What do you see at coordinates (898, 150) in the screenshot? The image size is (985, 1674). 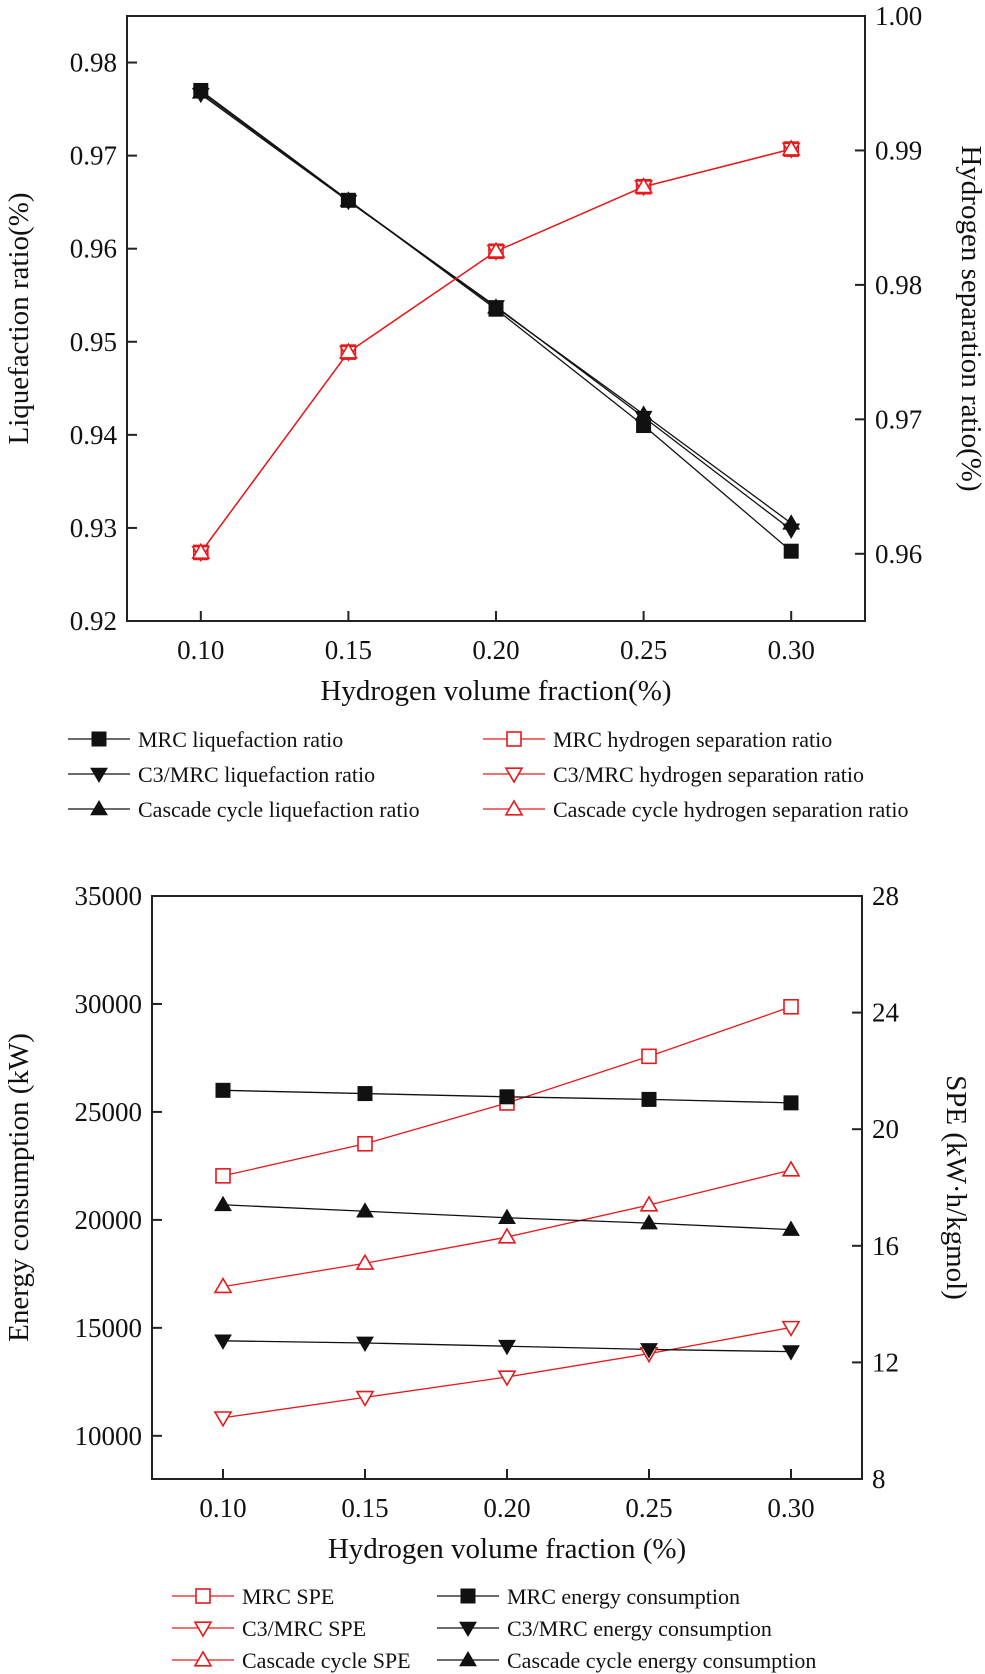 I see `y2-tick-label: 0.99` at bounding box center [898, 150].